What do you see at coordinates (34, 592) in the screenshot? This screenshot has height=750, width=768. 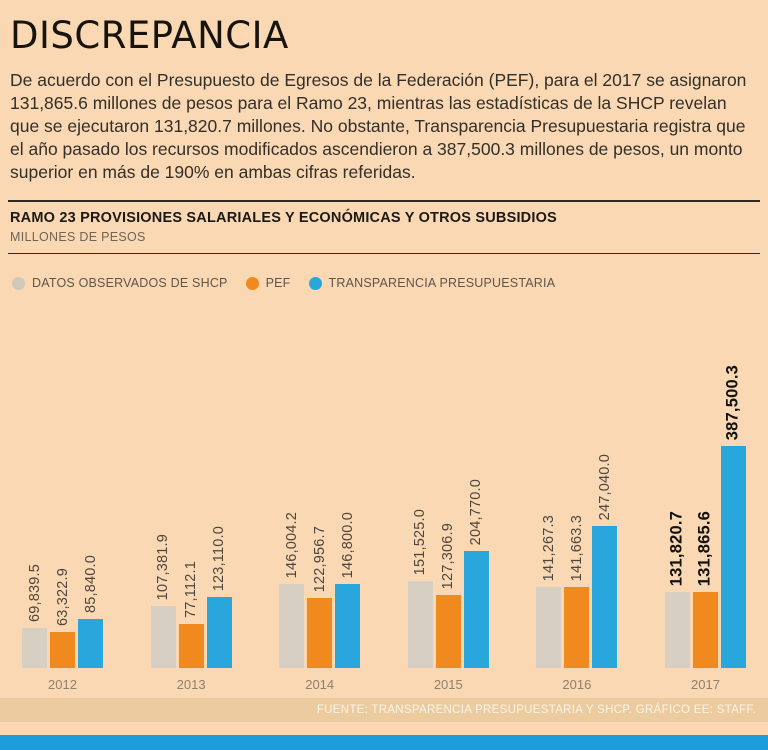 I see `bar-value-label: 69,839.5` at bounding box center [34, 592].